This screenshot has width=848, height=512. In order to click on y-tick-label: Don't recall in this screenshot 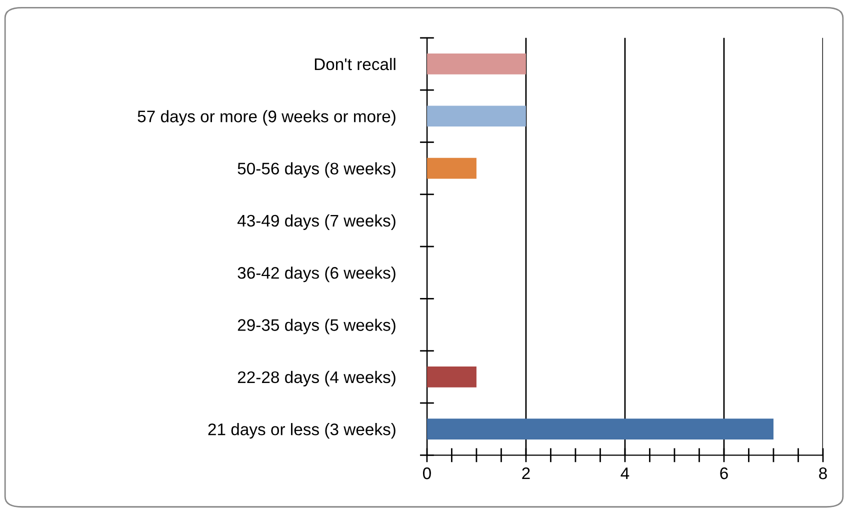, I will do `click(355, 64)`.